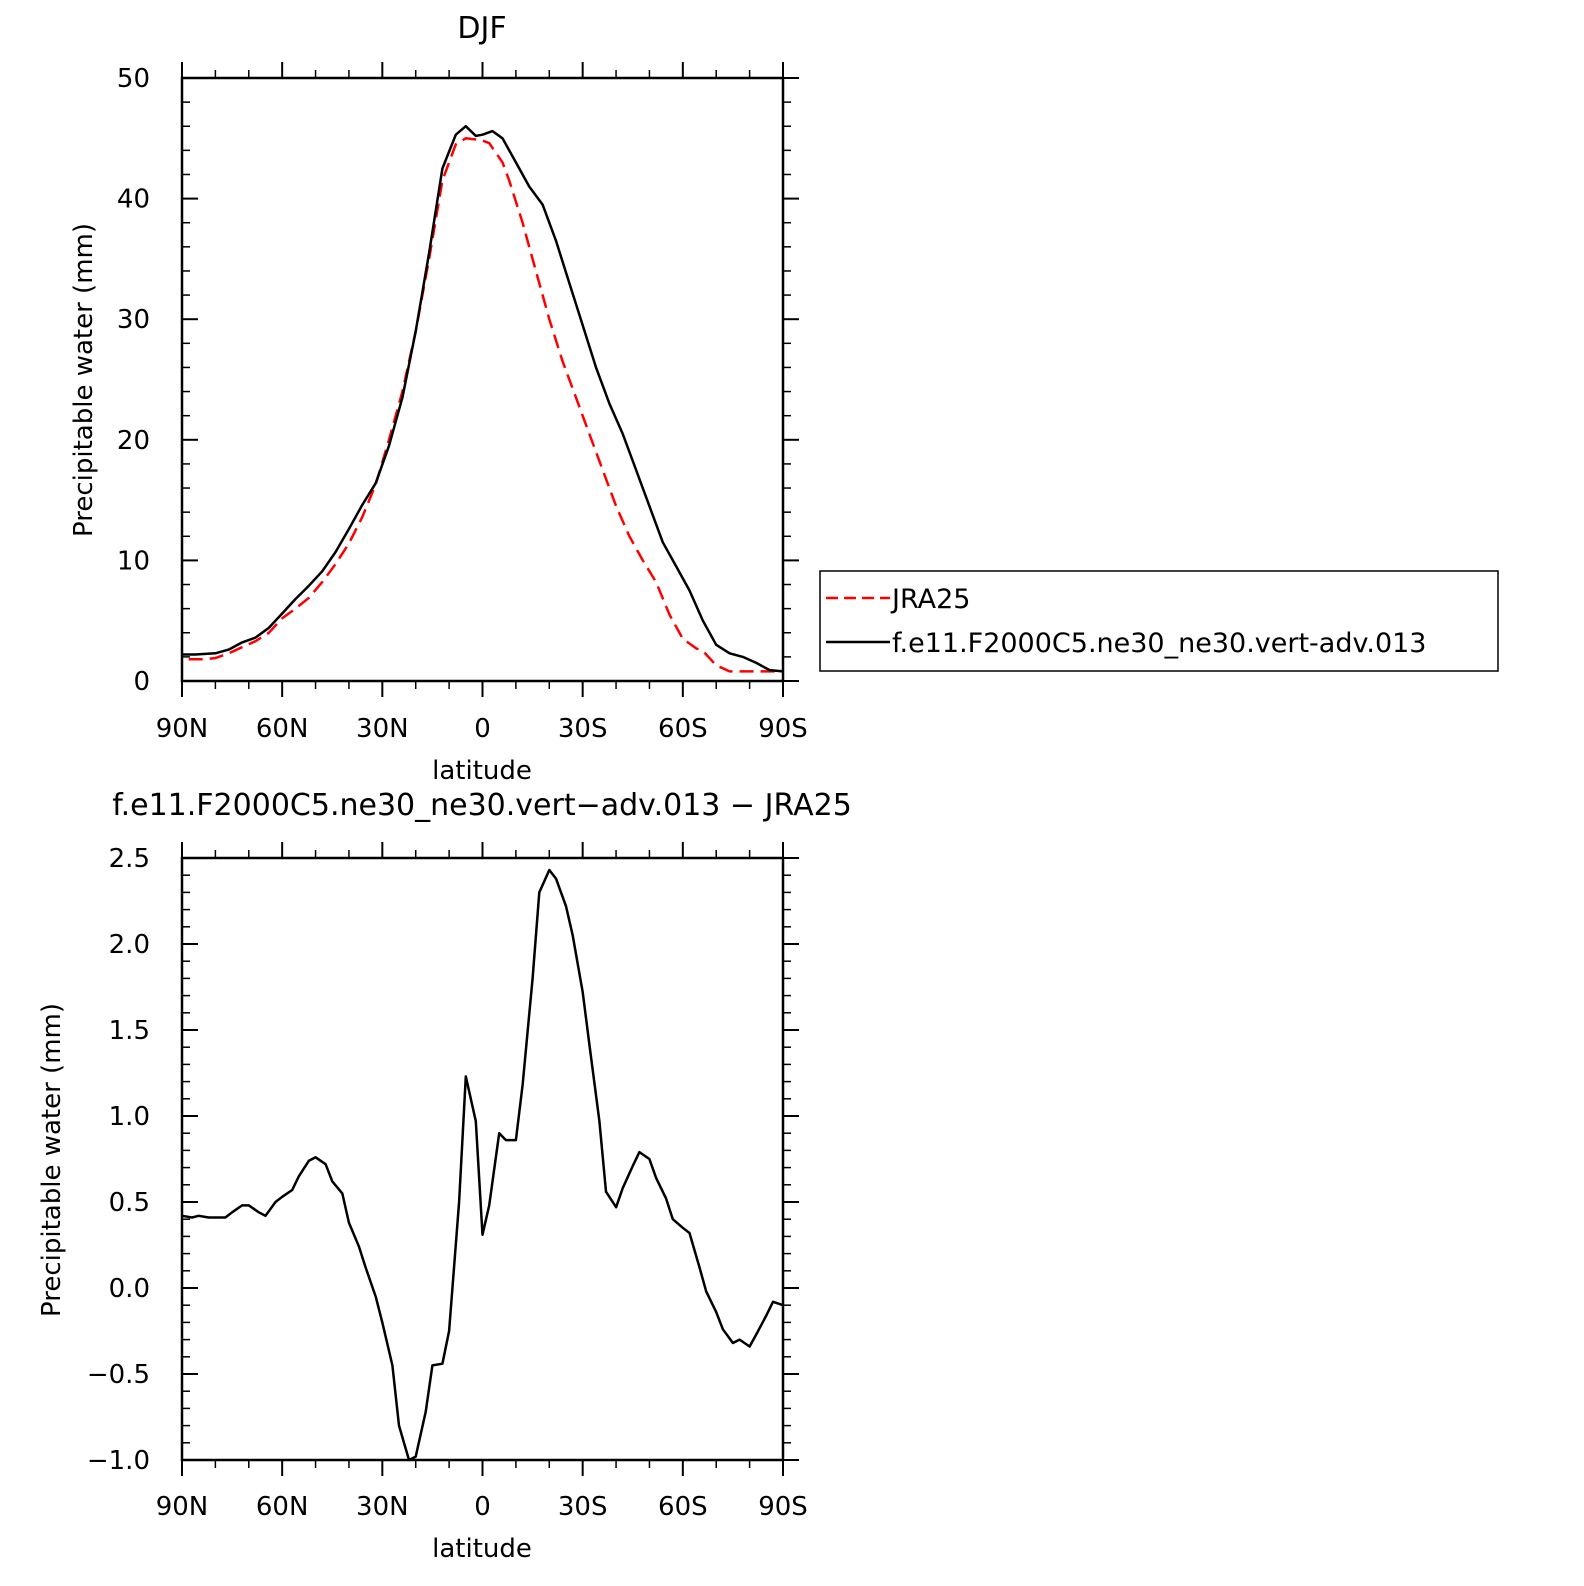 The width and height of the screenshot is (1584, 1586). What do you see at coordinates (583, 1507) in the screenshot?
I see `chart-bottom-xtick-label: 30S` at bounding box center [583, 1507].